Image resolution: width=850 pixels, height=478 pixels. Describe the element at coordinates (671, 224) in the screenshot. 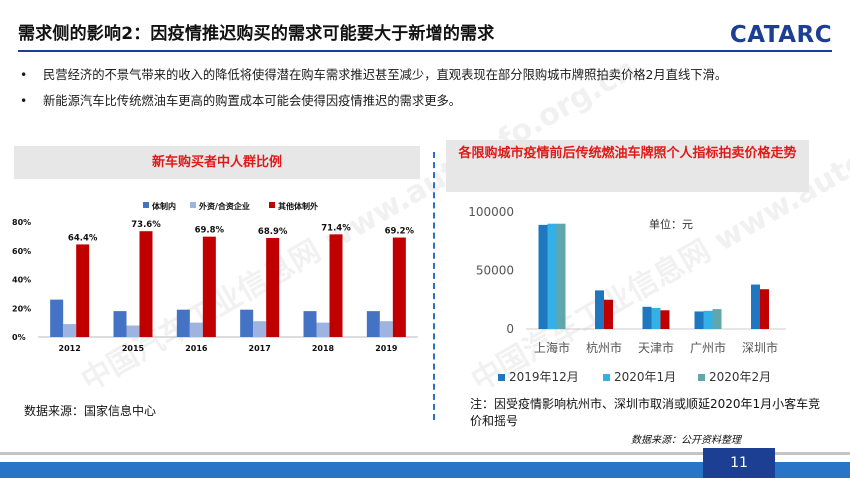

I see `unit-label: 单位：元` at that location.